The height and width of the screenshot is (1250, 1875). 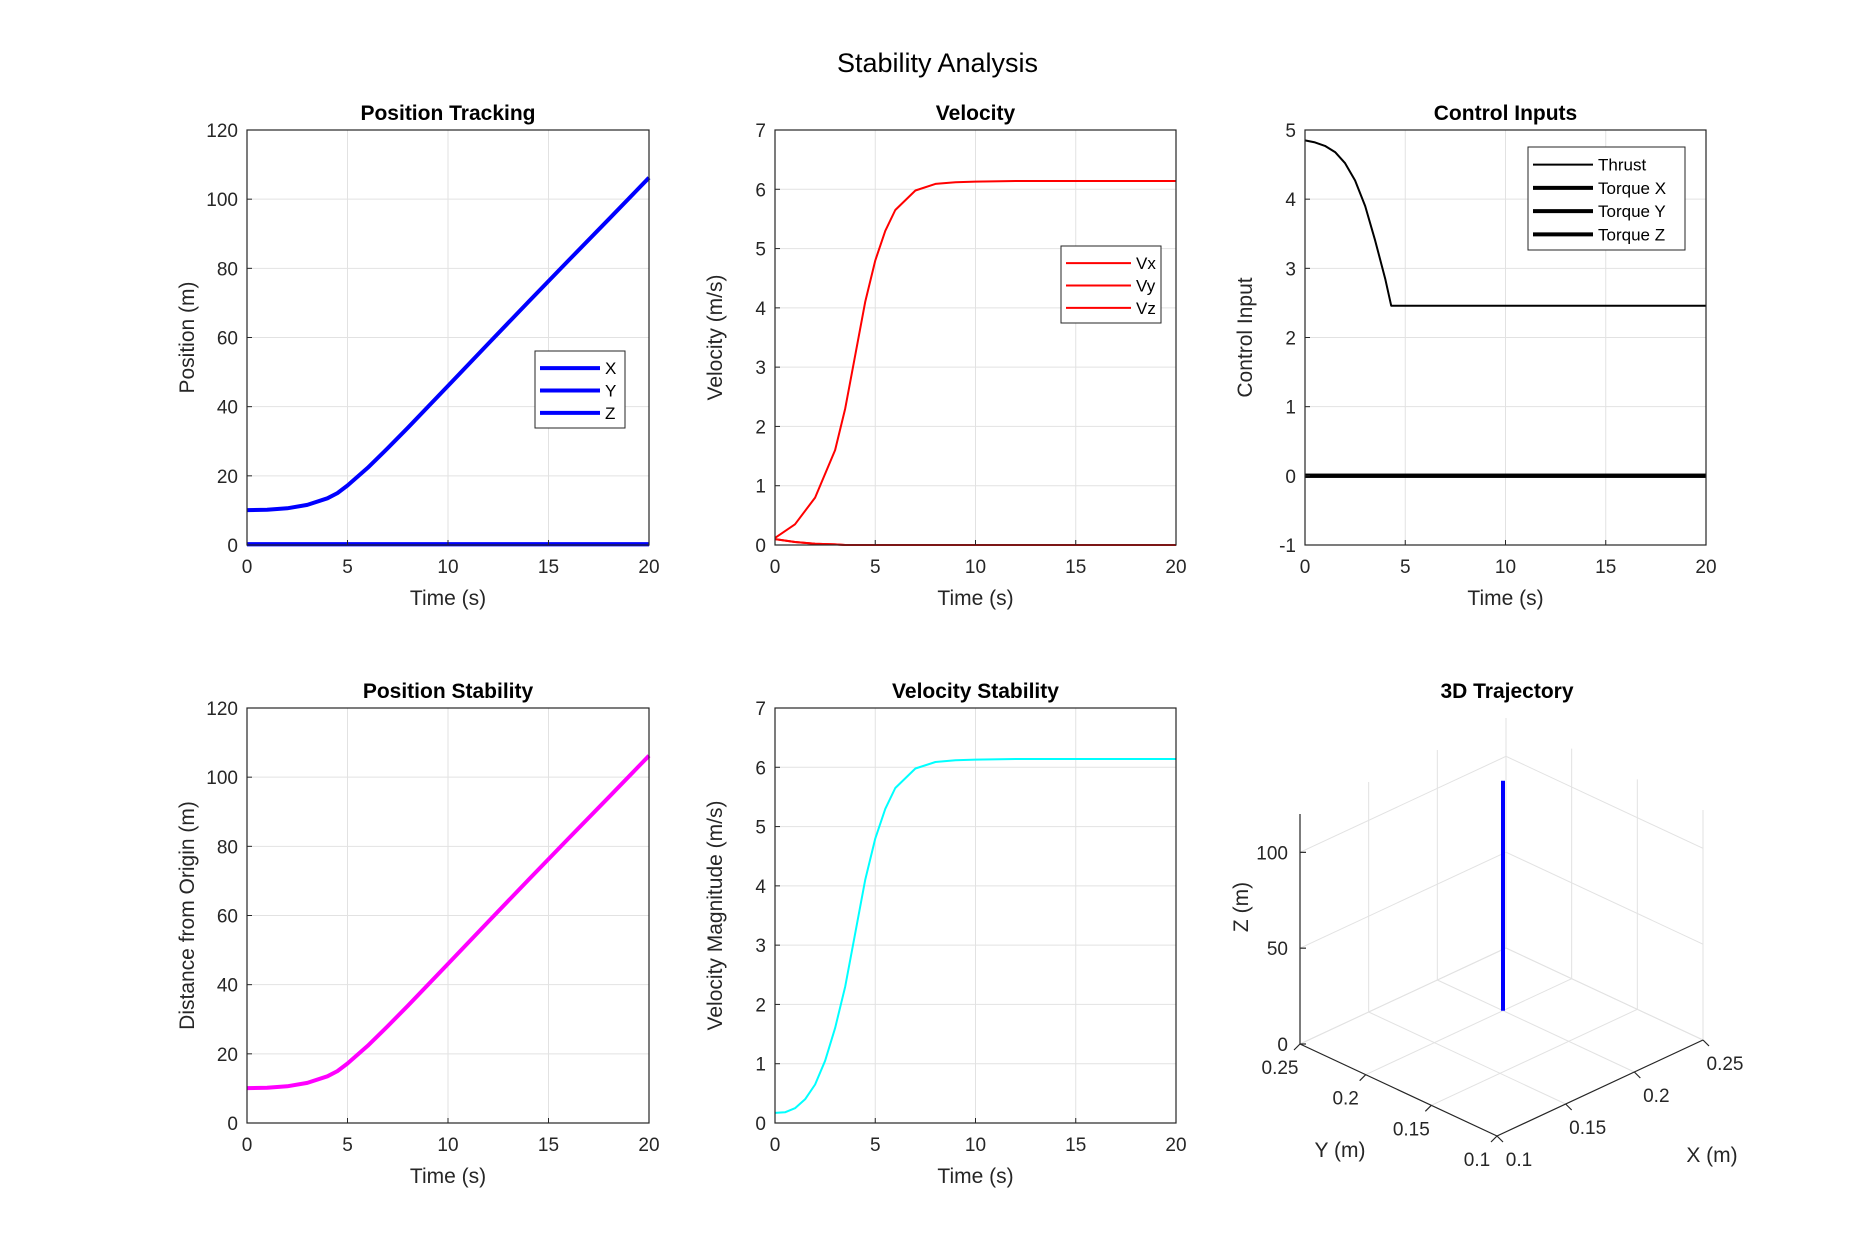 I want to click on chart-title: Velocity Stability, so click(x=975, y=691).